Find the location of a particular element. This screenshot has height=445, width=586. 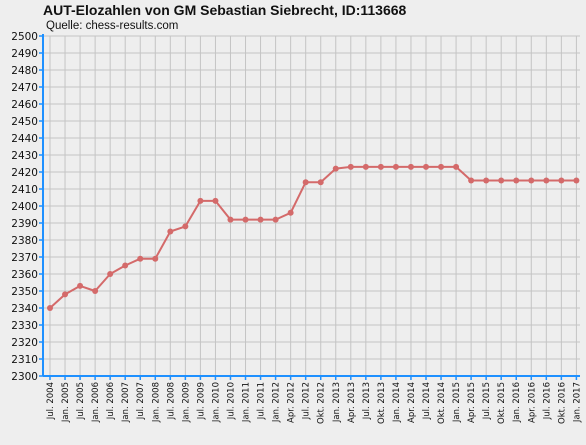

y-tick-label: 2320 is located at coordinates (24, 343).